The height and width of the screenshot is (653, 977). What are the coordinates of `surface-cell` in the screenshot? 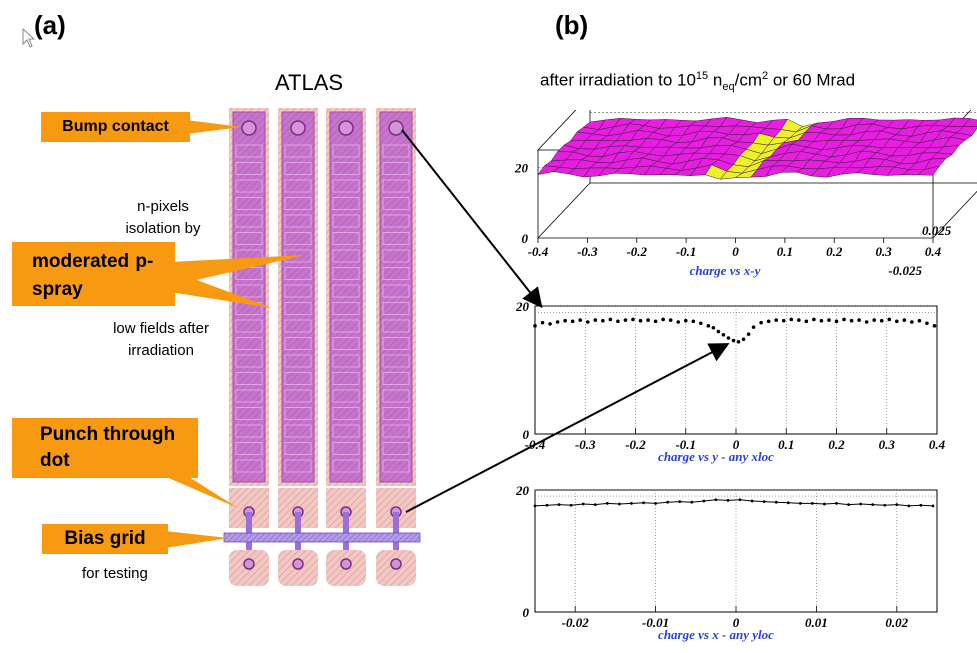 It's located at (929, 170).